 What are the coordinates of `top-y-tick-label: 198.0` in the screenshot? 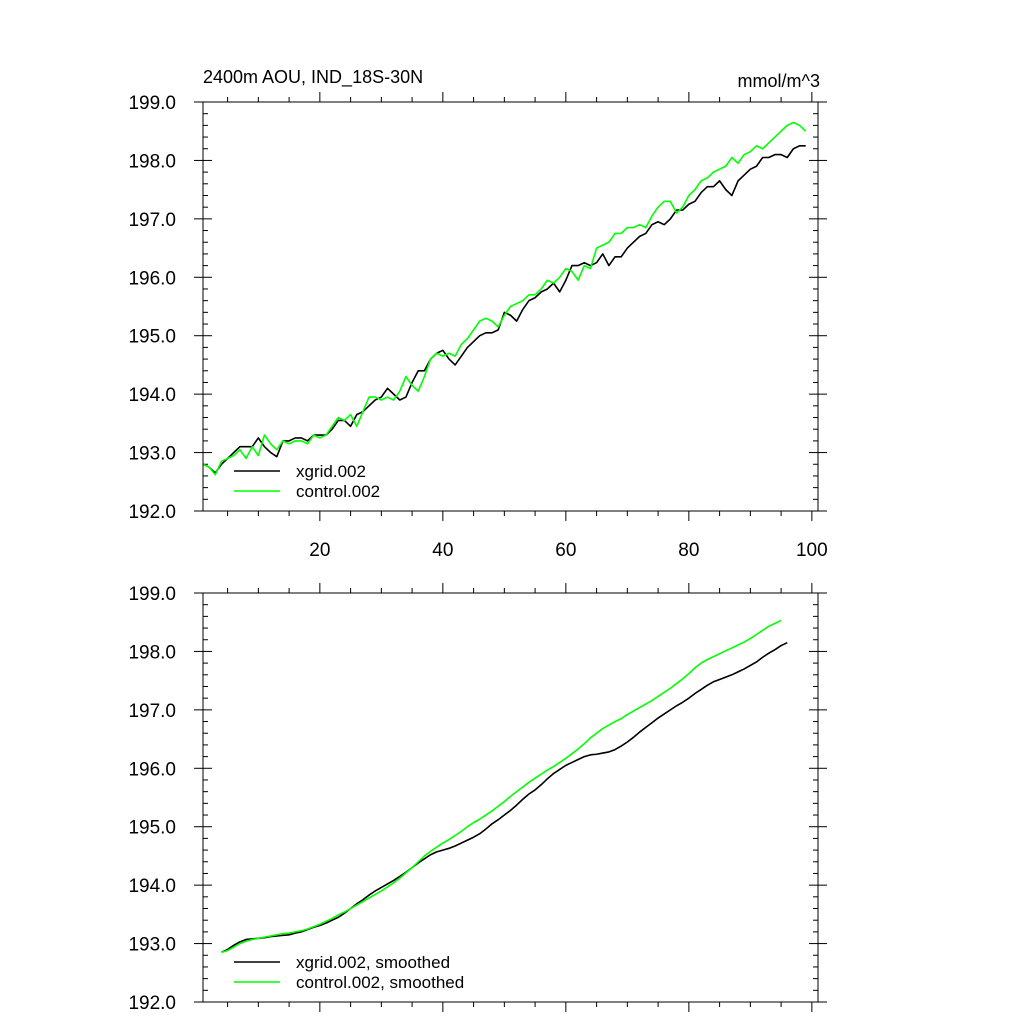 It's located at (152, 161).